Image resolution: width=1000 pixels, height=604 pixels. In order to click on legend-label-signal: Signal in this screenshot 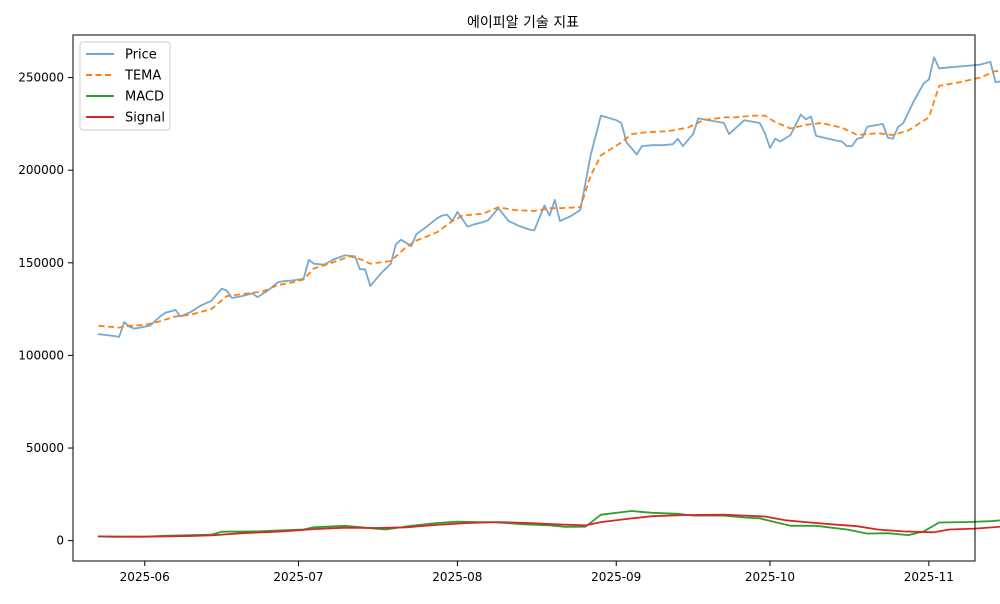, I will do `click(145, 118)`.